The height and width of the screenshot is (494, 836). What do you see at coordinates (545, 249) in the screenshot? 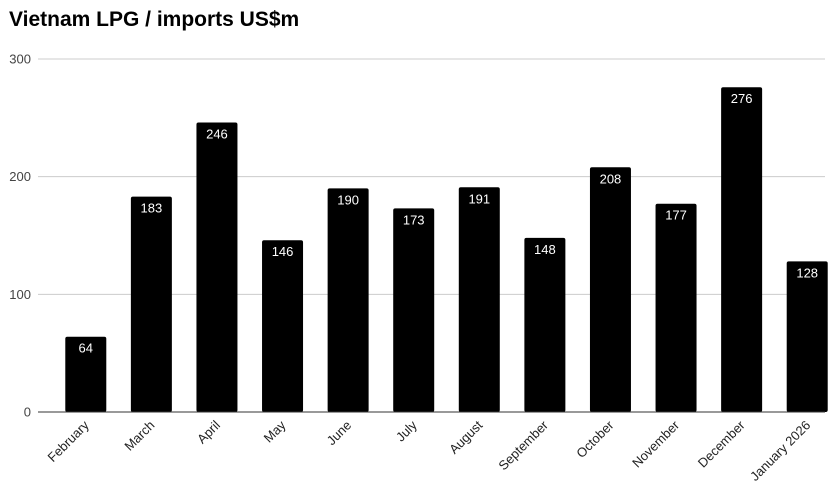
I see `data-label: 148` at bounding box center [545, 249].